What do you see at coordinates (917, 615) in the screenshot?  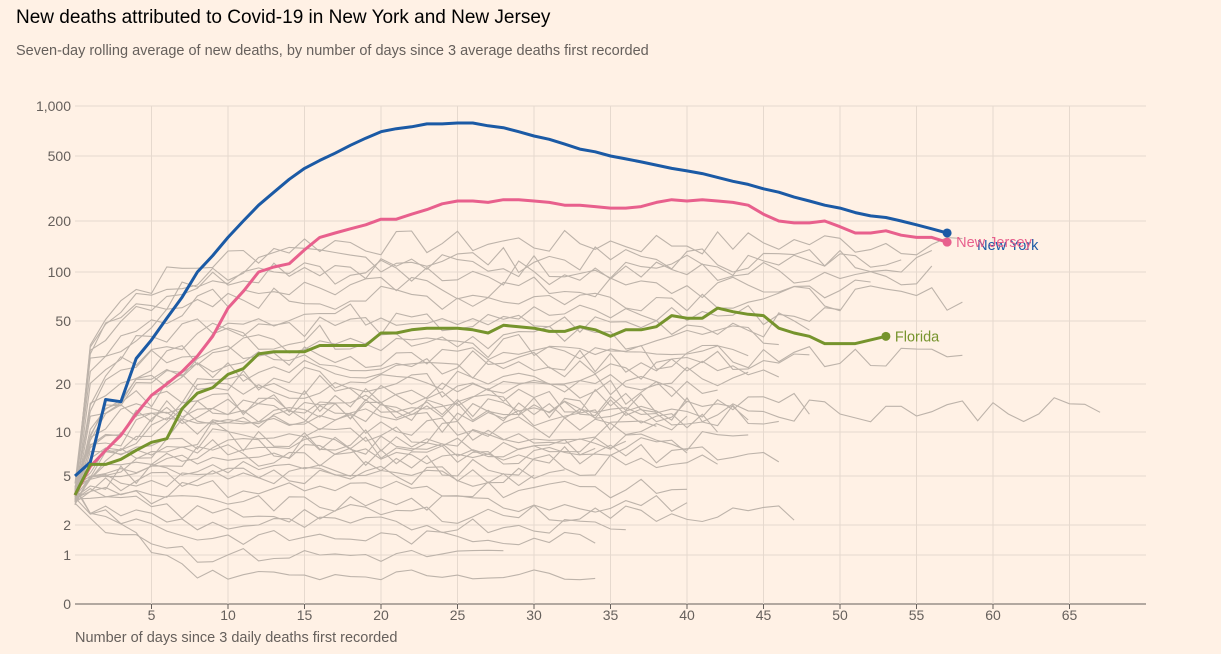 I see `x-tick-label: 55` at bounding box center [917, 615].